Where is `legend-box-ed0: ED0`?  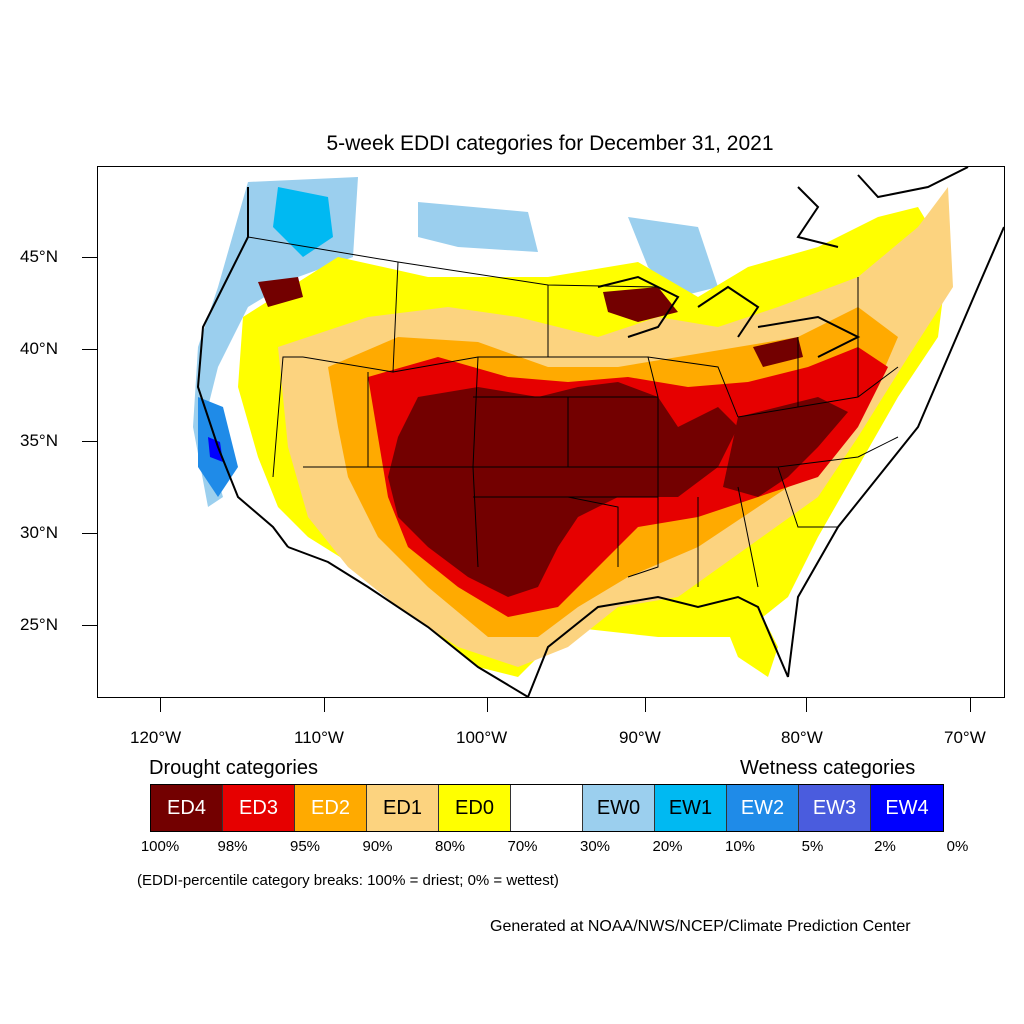
legend-box-ed0: ED0 is located at coordinates (475, 808).